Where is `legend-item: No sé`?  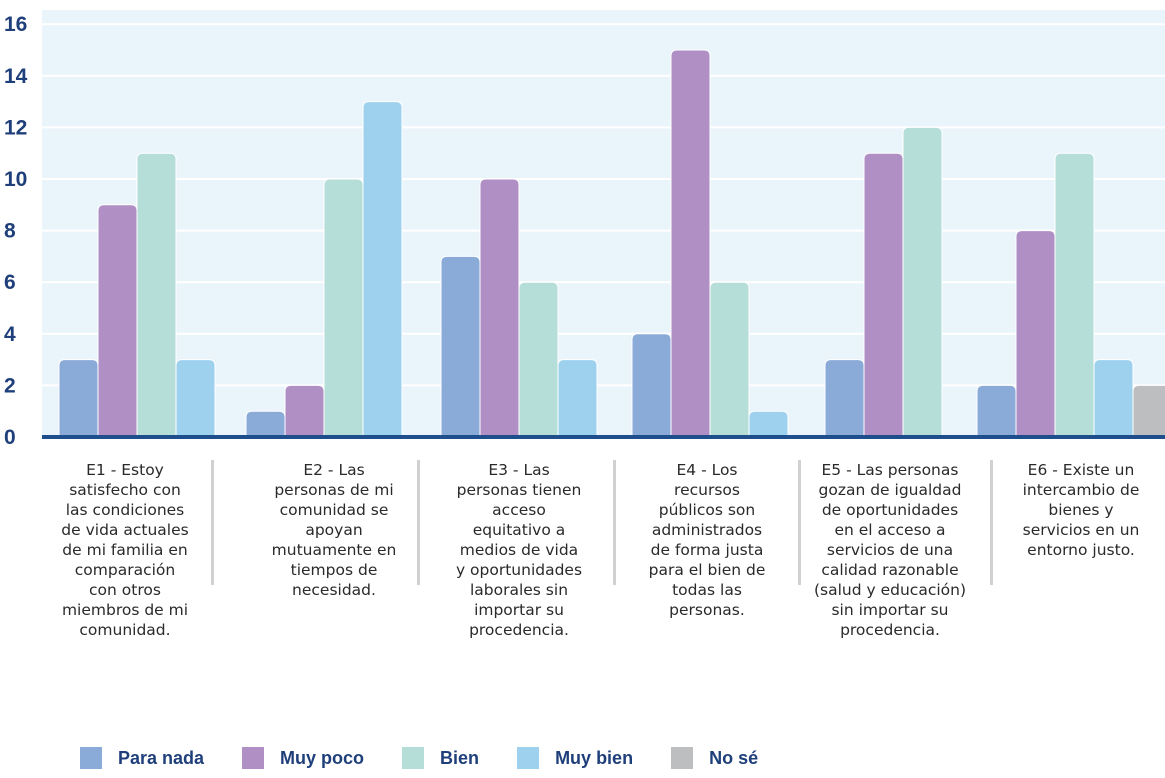
legend-item: No sé is located at coordinates (714, 758).